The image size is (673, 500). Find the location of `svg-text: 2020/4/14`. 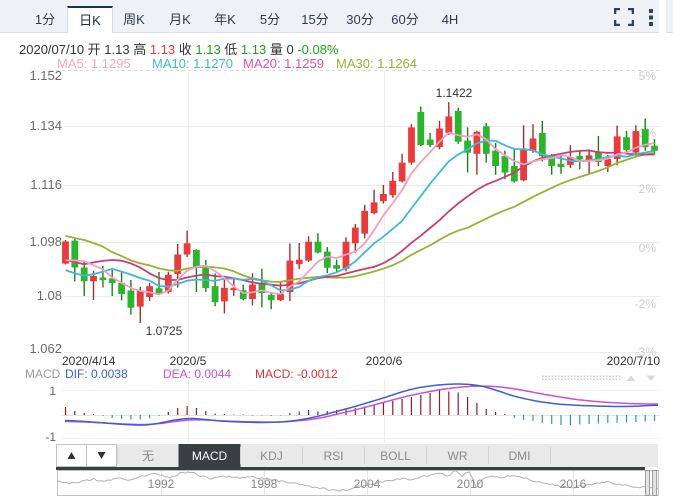

svg-text: 2020/4/14 is located at coordinates (89, 361).